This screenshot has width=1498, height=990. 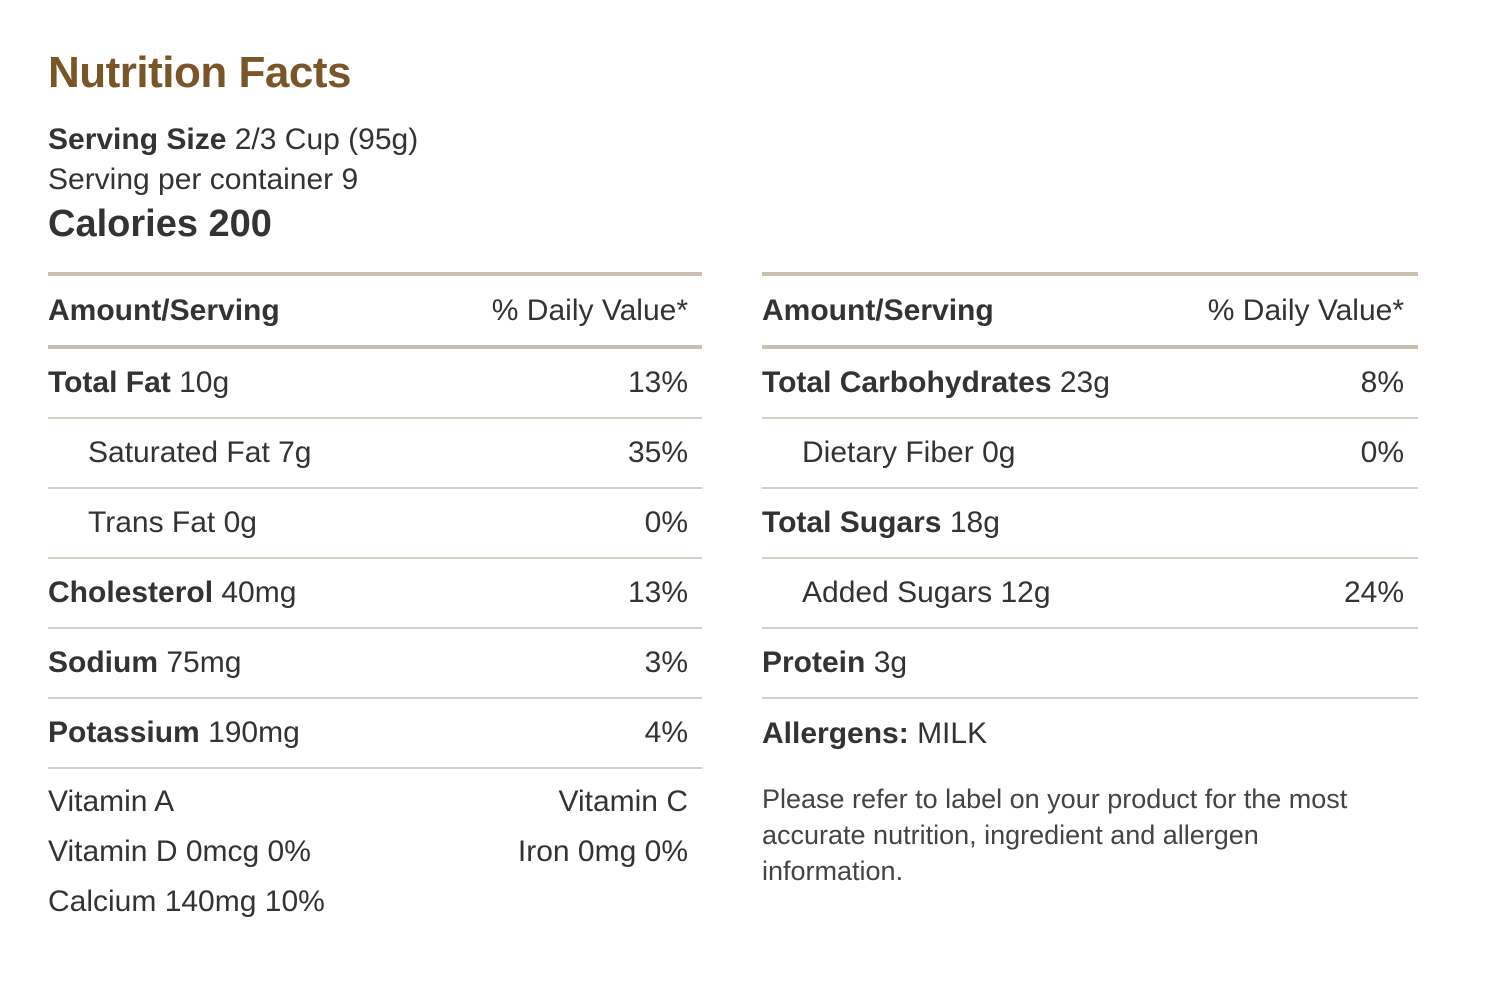 What do you see at coordinates (1084, 382) in the screenshot?
I see `nutrient-amount: 23g` at bounding box center [1084, 382].